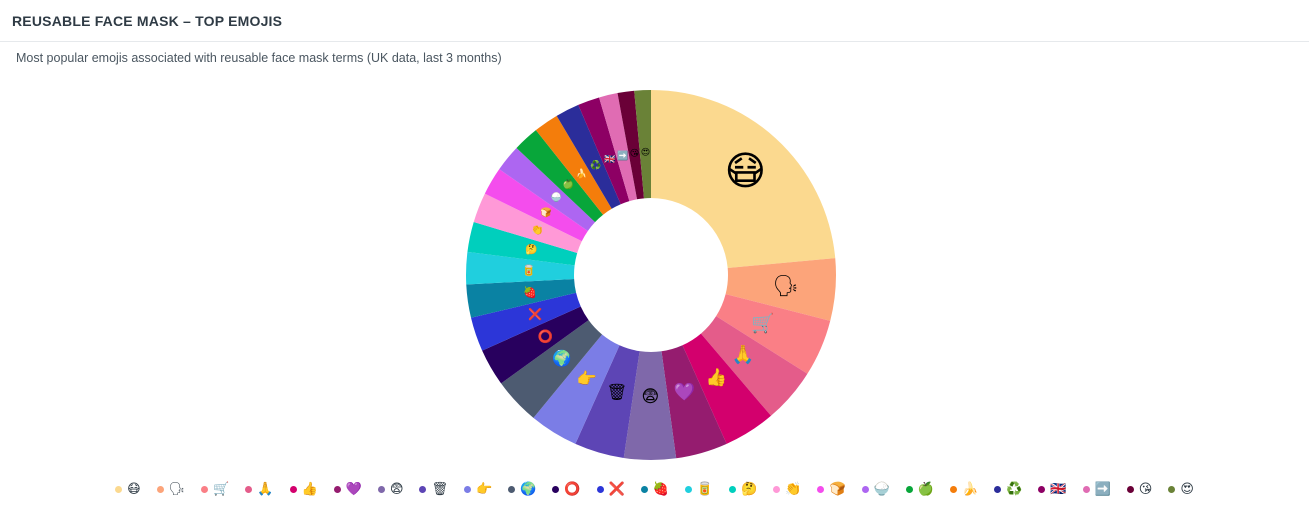 The width and height of the screenshot is (1309, 529). Describe the element at coordinates (439, 489) in the screenshot. I see `legend-label: 🗑` at that location.